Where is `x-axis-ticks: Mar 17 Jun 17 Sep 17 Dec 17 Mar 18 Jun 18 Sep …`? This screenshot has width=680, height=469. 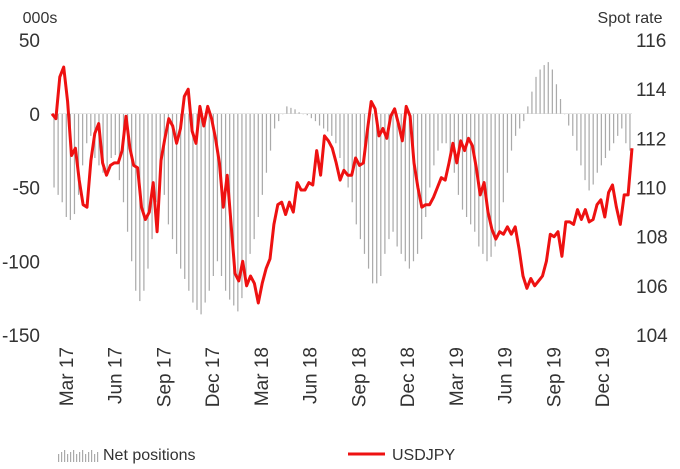
x-axis-ticks: Mar 17 Jun 17 Sep 17 Dec 17 Mar 18 Jun 18 Sep … is located at coordinates (335, 377).